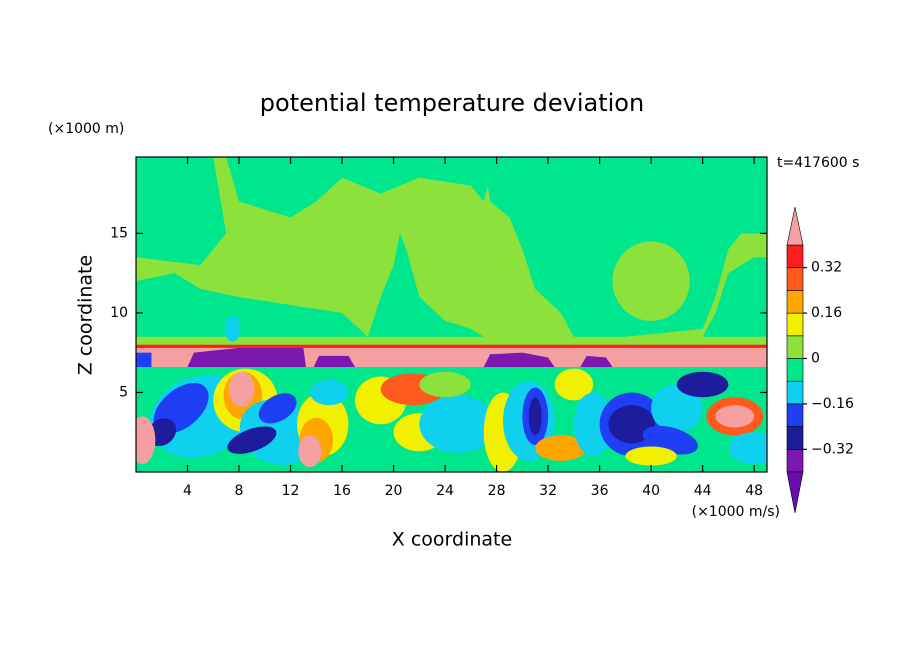 The height and width of the screenshot is (654, 904). Describe the element at coordinates (291, 491) in the screenshot. I see `x-tick-label: 12` at that location.